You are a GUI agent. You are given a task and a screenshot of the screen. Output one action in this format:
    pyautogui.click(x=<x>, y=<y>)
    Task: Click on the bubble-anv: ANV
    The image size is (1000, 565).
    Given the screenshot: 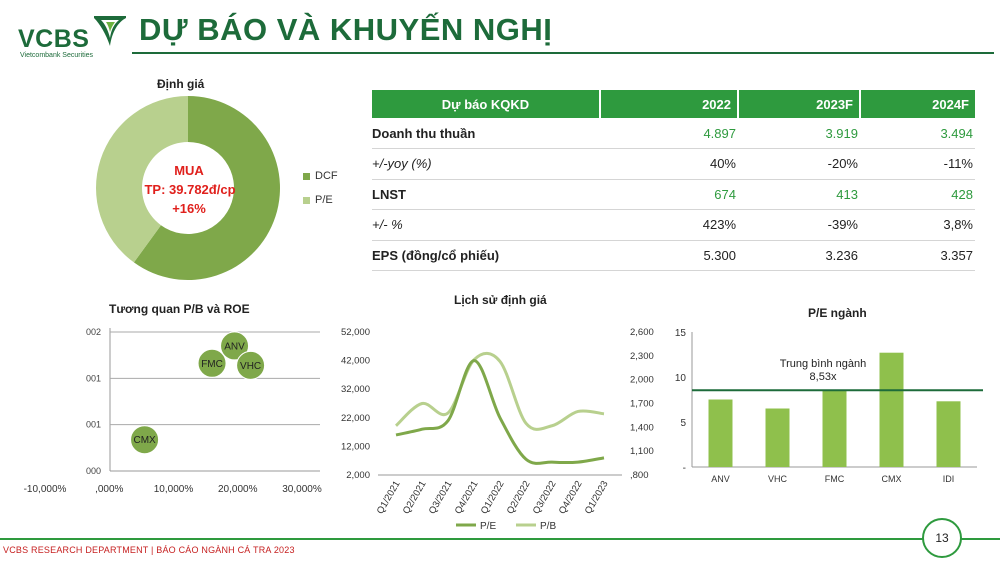 What is the action you would take?
    pyautogui.click(x=235, y=346)
    